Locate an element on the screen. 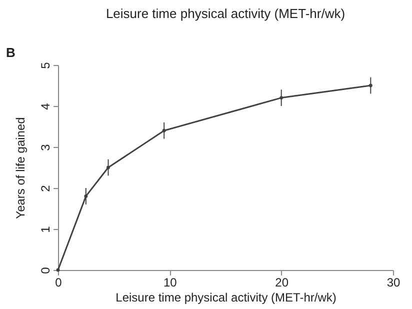 This screenshot has width=412, height=309. text: B is located at coordinates (11, 52).